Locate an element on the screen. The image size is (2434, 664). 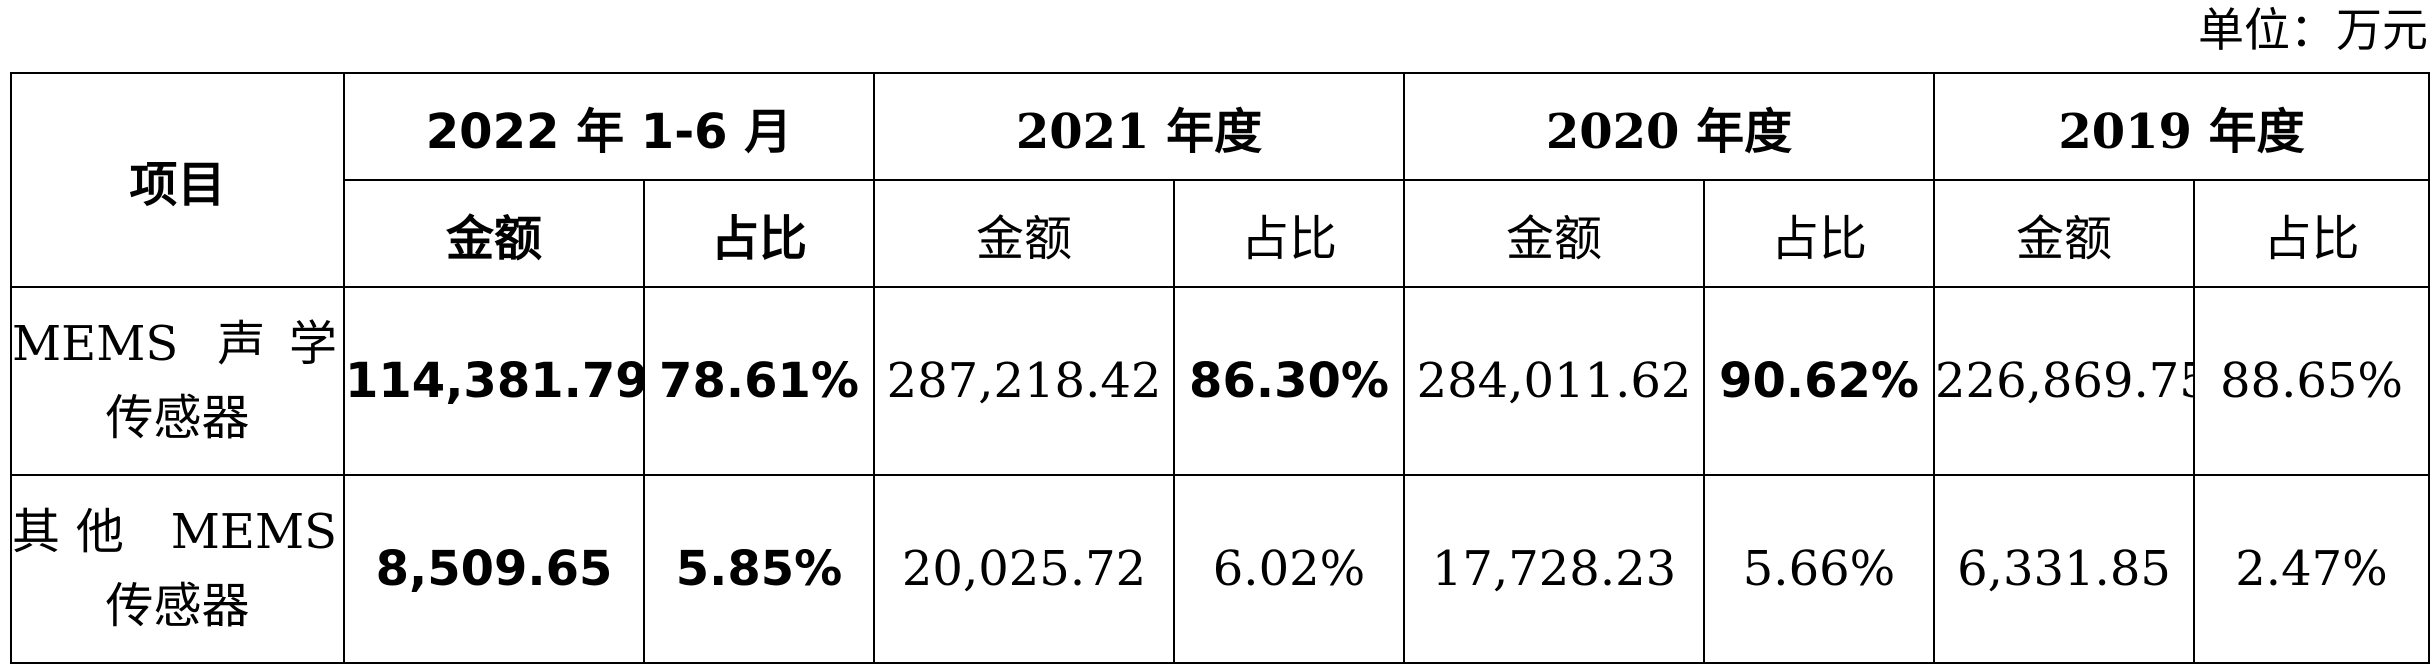
header-amount-2022h1: 金额 is located at coordinates (494, 233).